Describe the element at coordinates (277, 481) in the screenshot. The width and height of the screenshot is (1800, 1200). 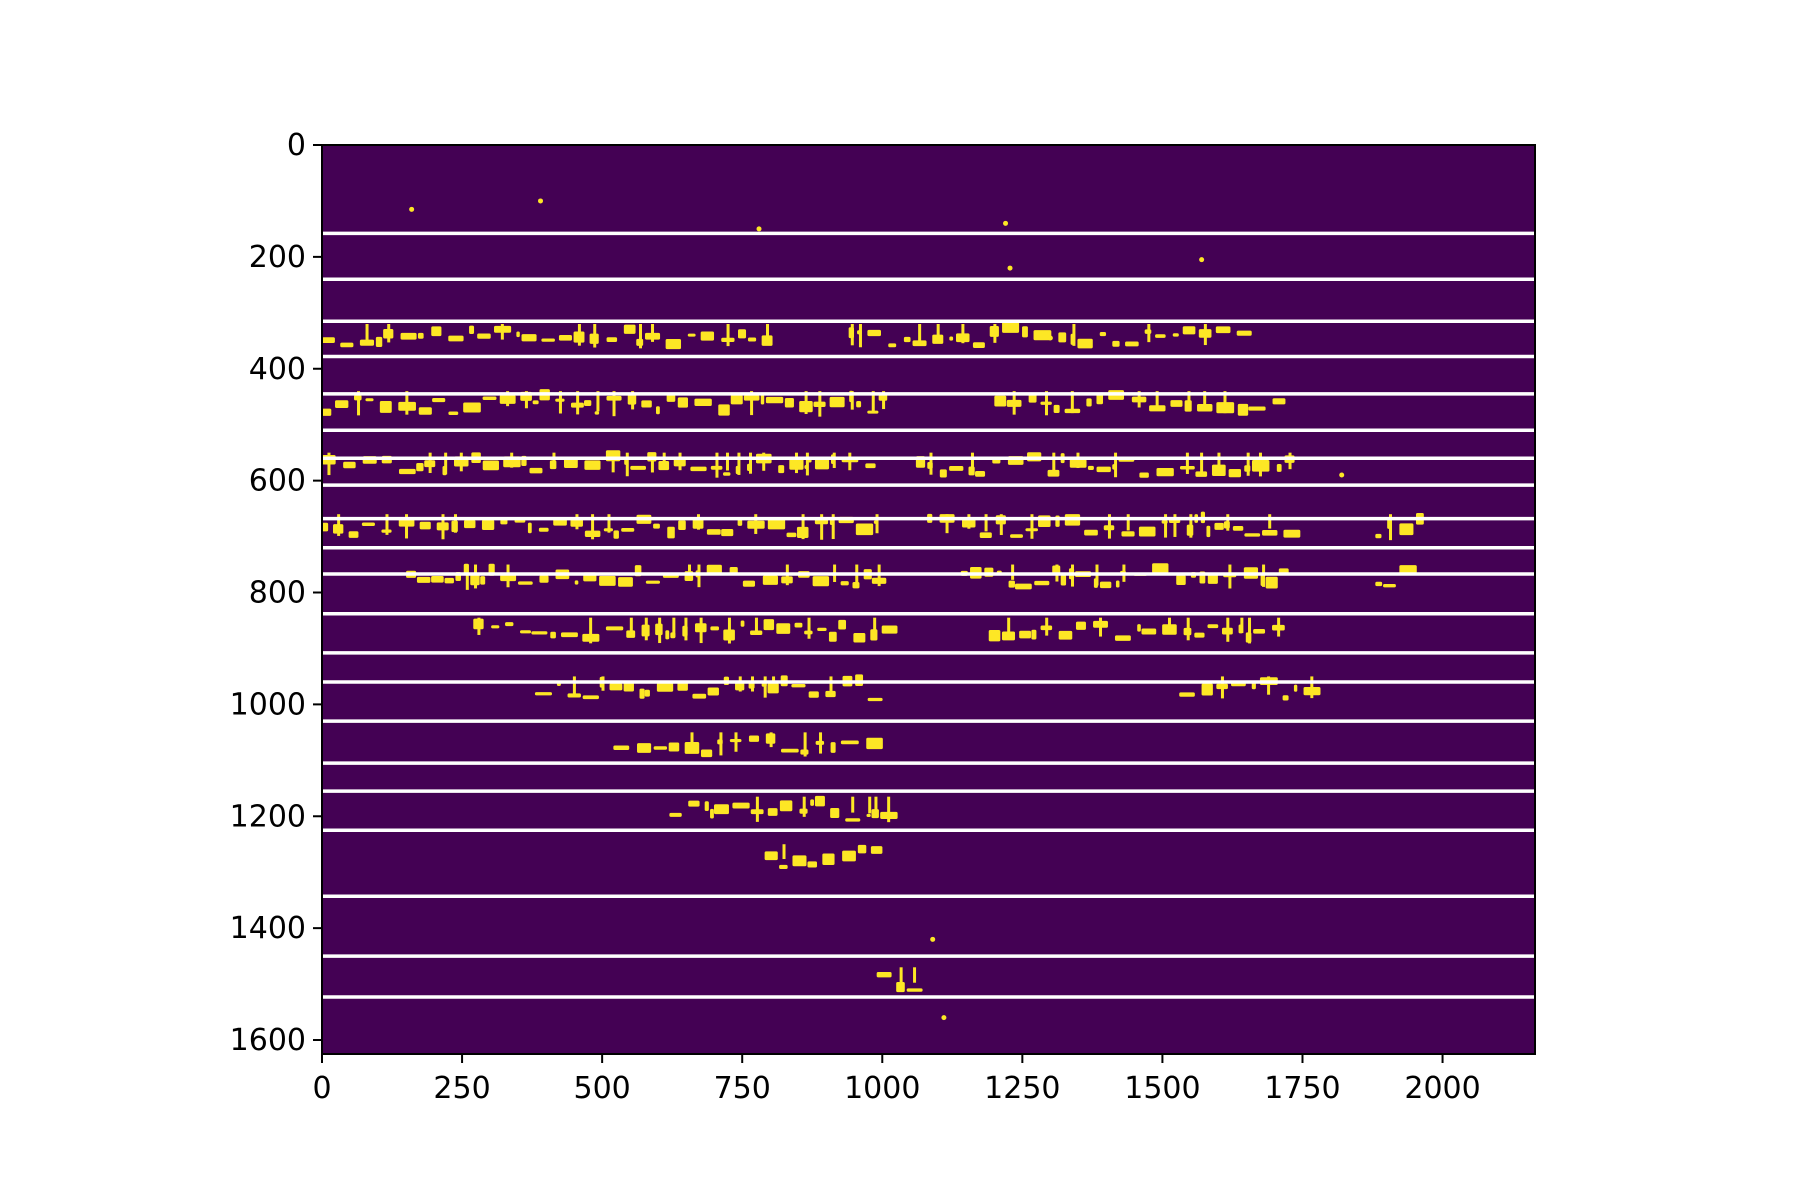
I see `y-tick-label: 600` at that location.